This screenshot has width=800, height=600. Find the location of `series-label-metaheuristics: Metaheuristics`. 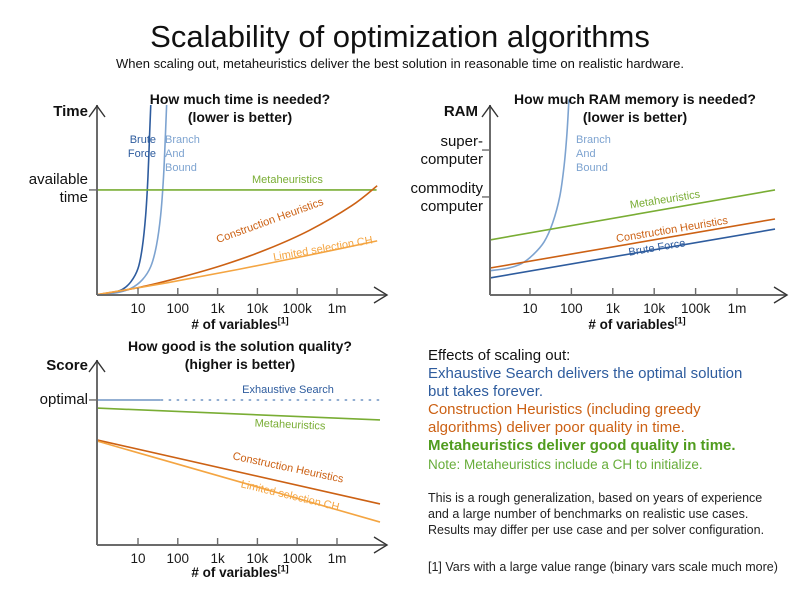

series-label-metaheuristics: Metaheuristics is located at coordinates (287, 180).